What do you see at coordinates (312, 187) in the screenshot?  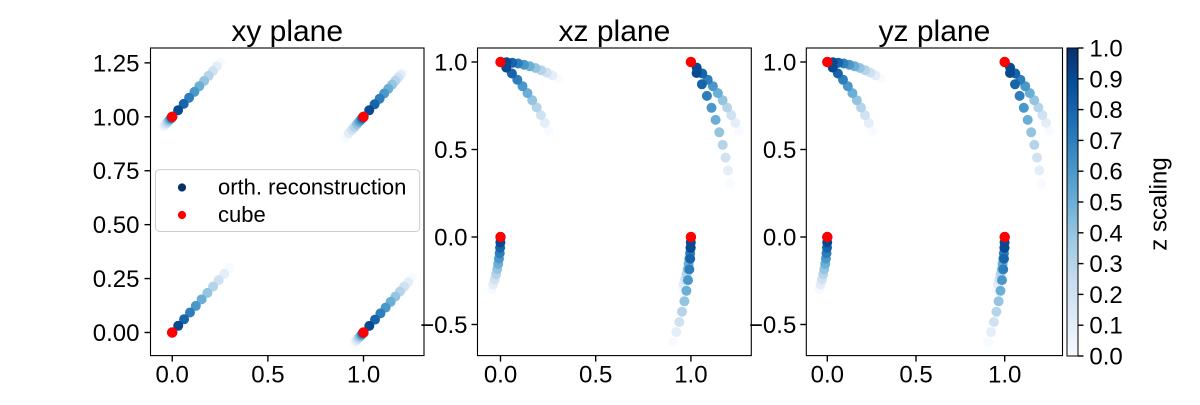 I see `svg-text: orth. reconstruction` at bounding box center [312, 187].